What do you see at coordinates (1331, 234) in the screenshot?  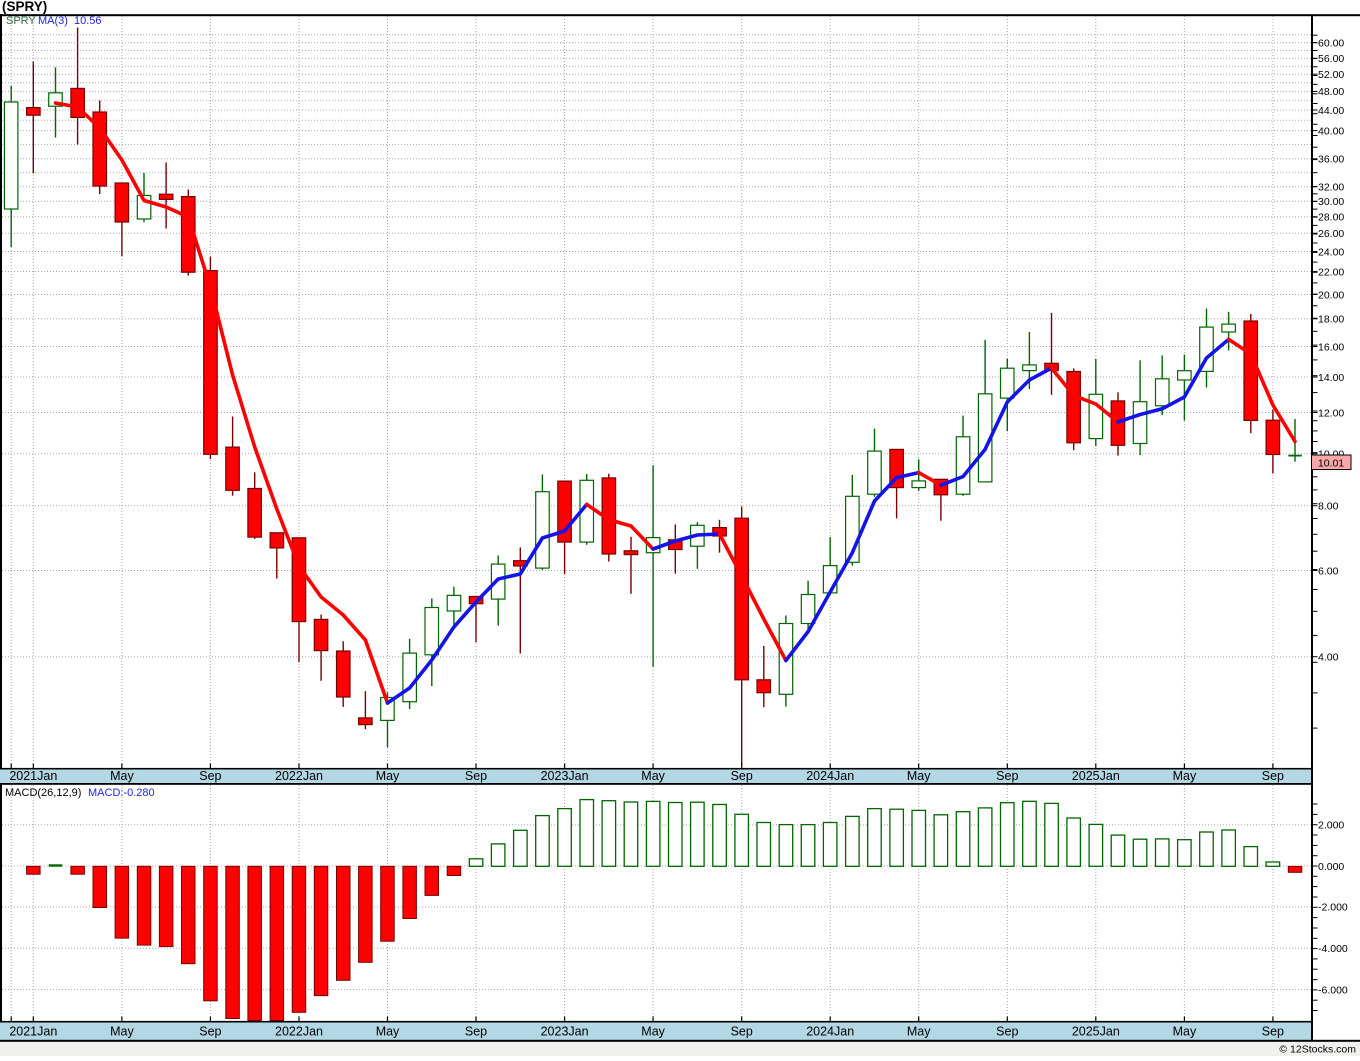 I see `svg-text: 26.00` at bounding box center [1331, 234].